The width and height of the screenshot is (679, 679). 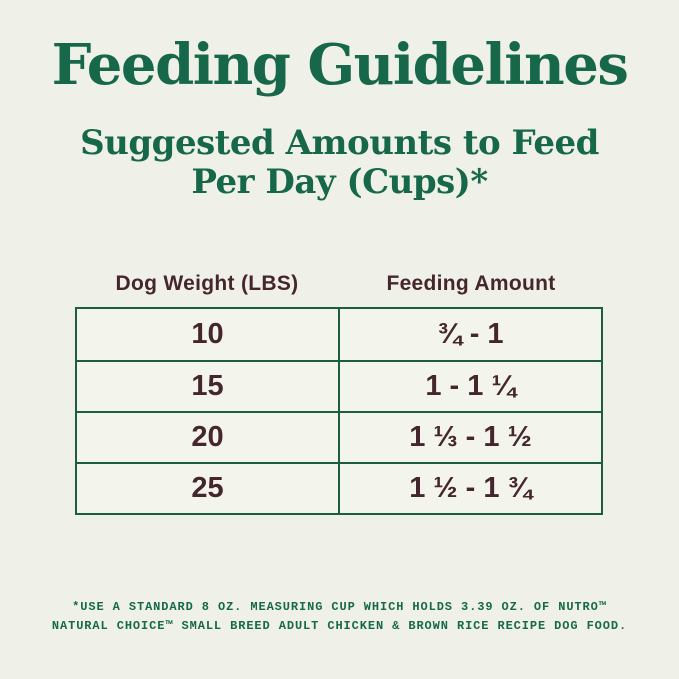 What do you see at coordinates (208, 488) in the screenshot?
I see `dog-weight-cell: 25` at bounding box center [208, 488].